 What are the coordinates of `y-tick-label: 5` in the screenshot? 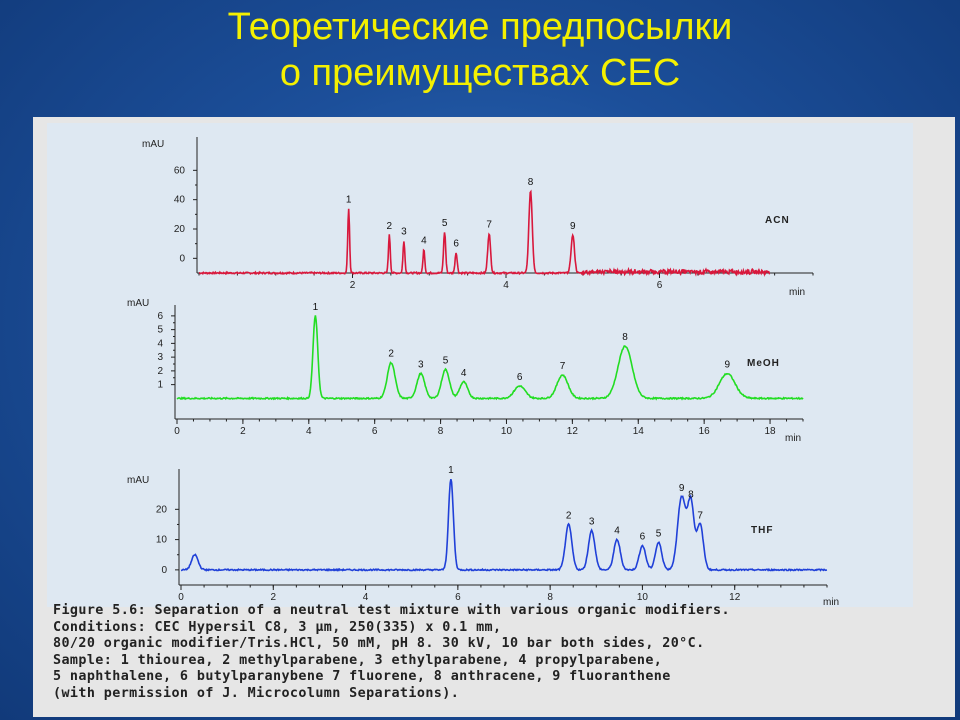 It's located at (160, 330).